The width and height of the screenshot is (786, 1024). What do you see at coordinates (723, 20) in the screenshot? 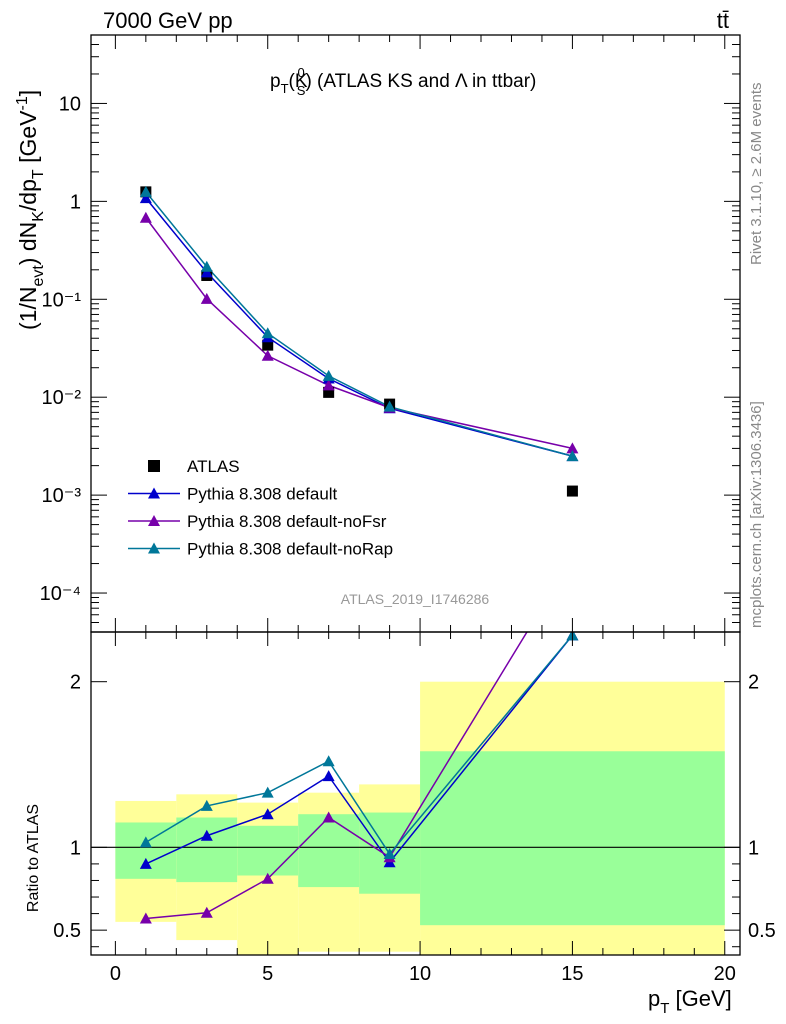
I see `process-label: tt̄` at bounding box center [723, 20].